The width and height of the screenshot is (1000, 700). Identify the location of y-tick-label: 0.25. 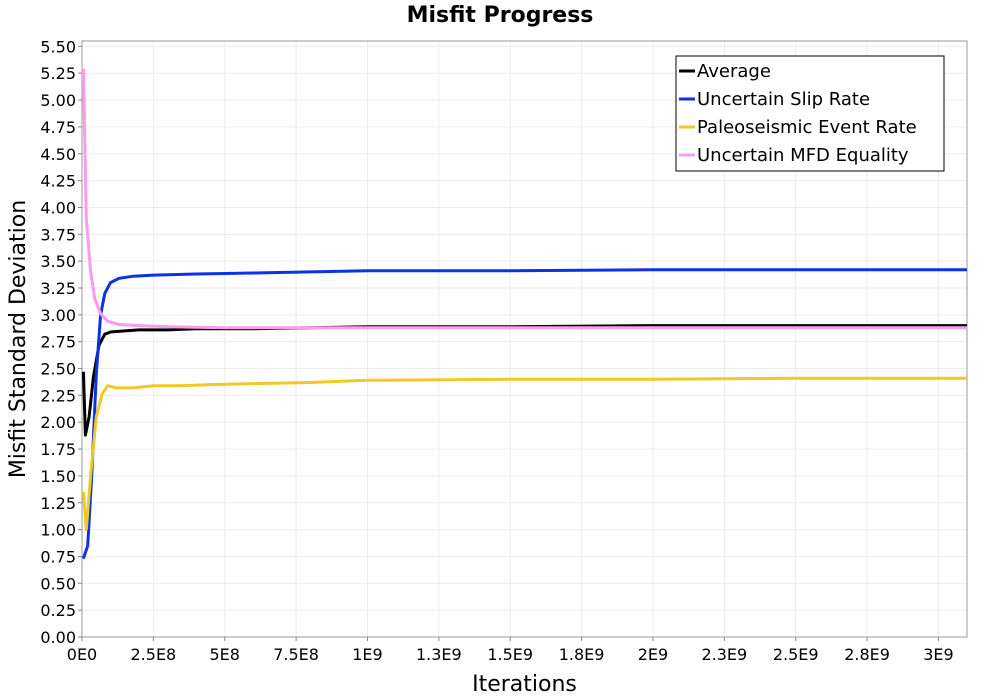
(58, 610).